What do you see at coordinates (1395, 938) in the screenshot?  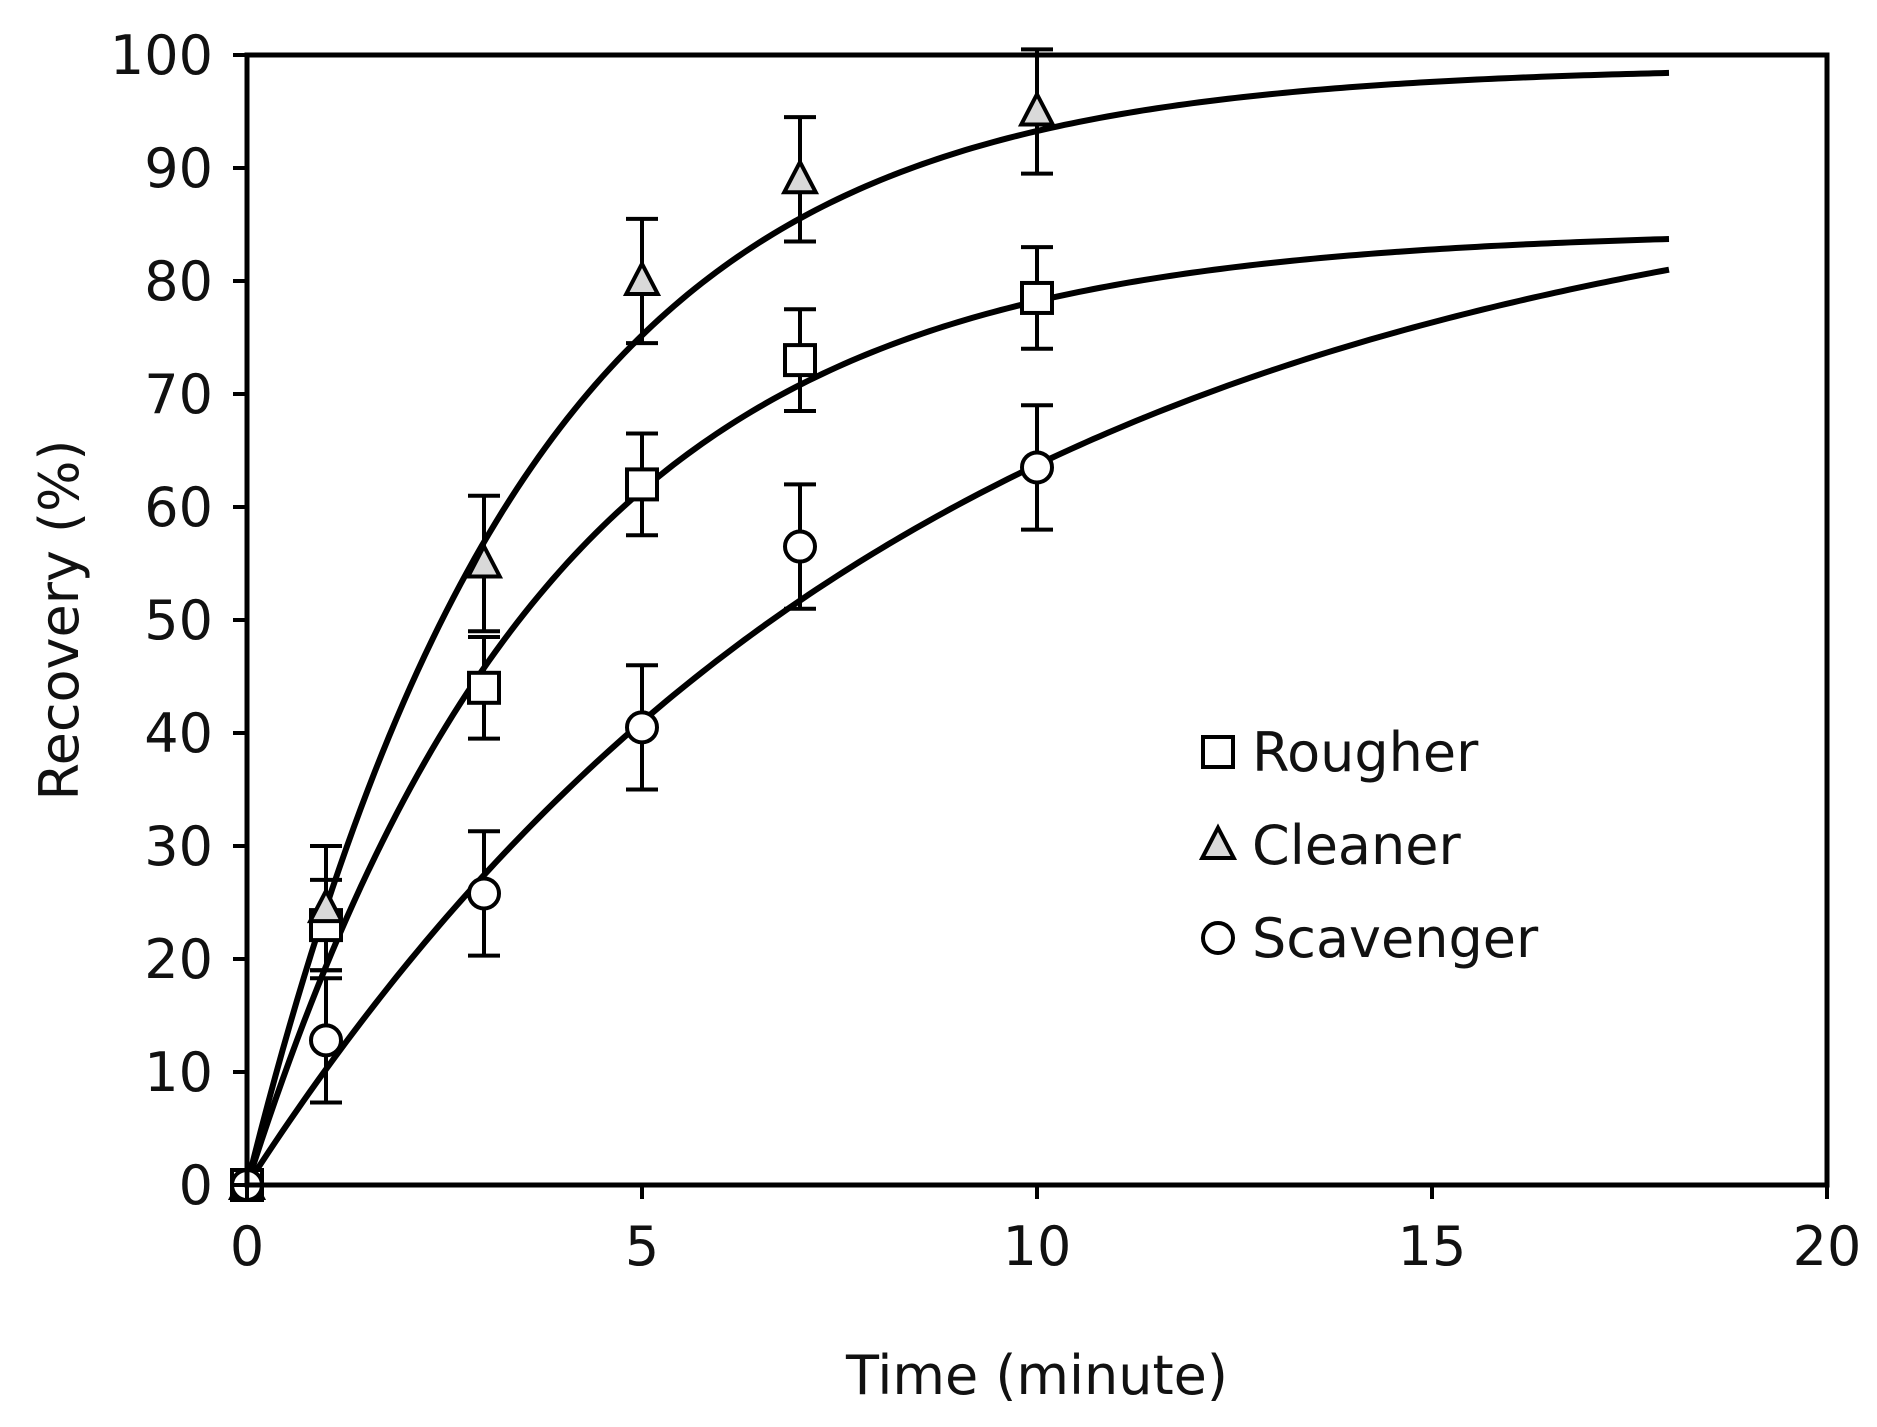 I see `scavenger-legend-label: Scavenger` at bounding box center [1395, 938].